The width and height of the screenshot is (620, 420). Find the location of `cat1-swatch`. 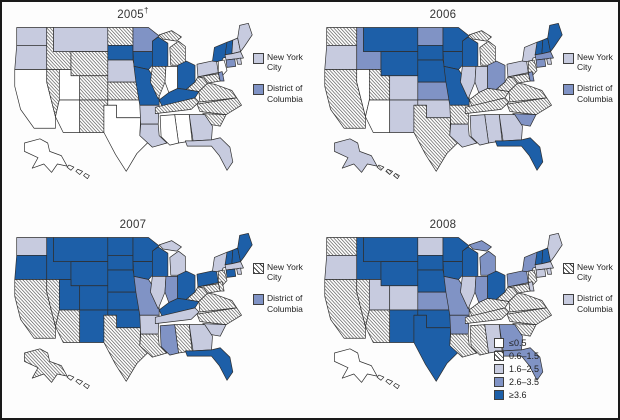

cat1-swatch is located at coordinates (499, 356).